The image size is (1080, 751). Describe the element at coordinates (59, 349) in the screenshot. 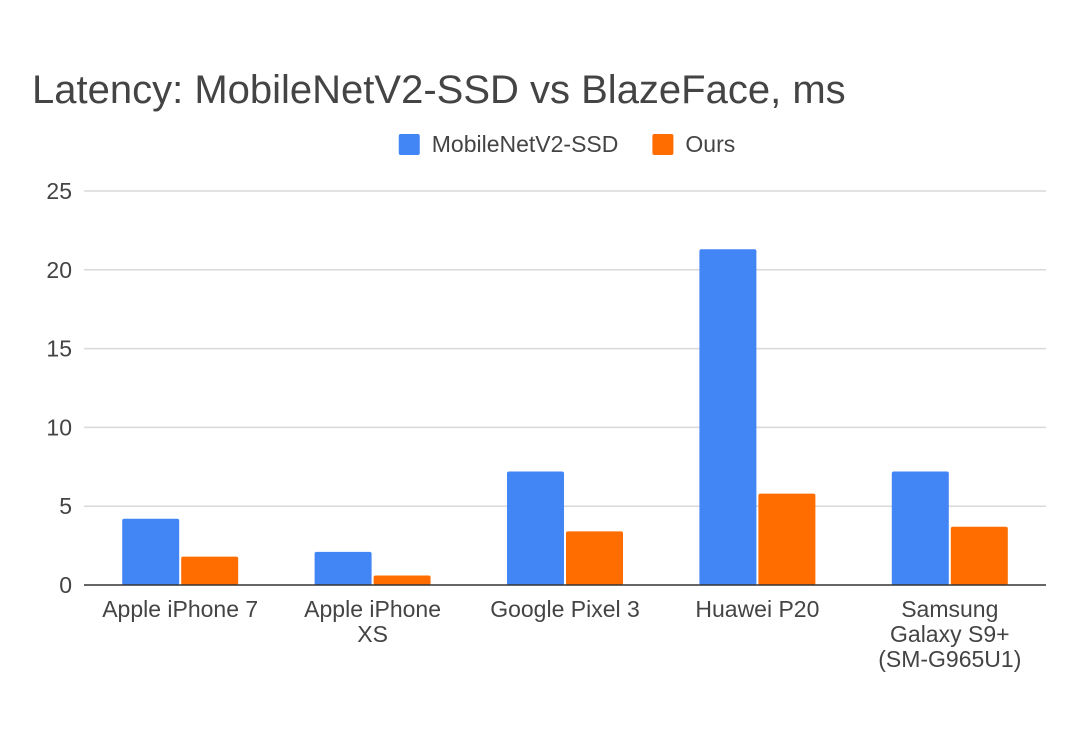

I see `y-tick-label: 15` at that location.